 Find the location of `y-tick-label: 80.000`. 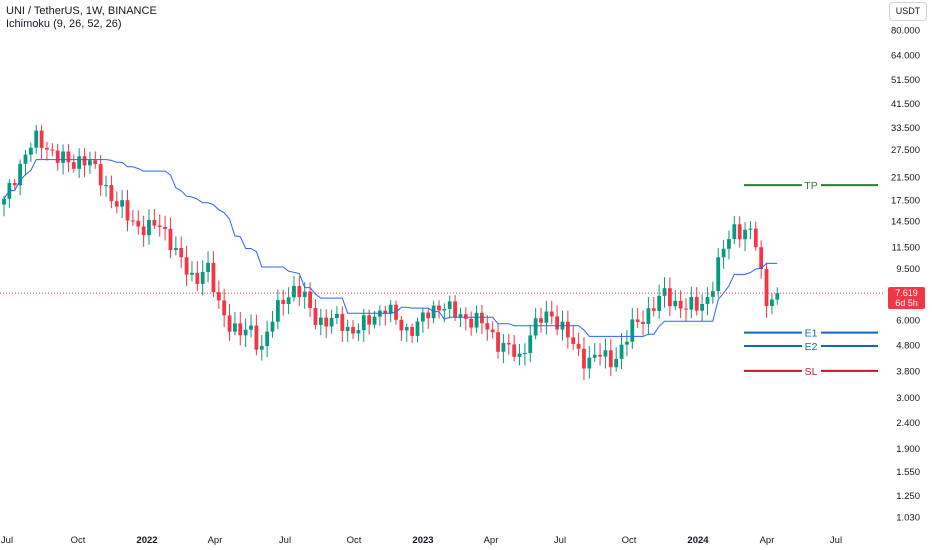

y-tick-label: 80.000 is located at coordinates (905, 31).